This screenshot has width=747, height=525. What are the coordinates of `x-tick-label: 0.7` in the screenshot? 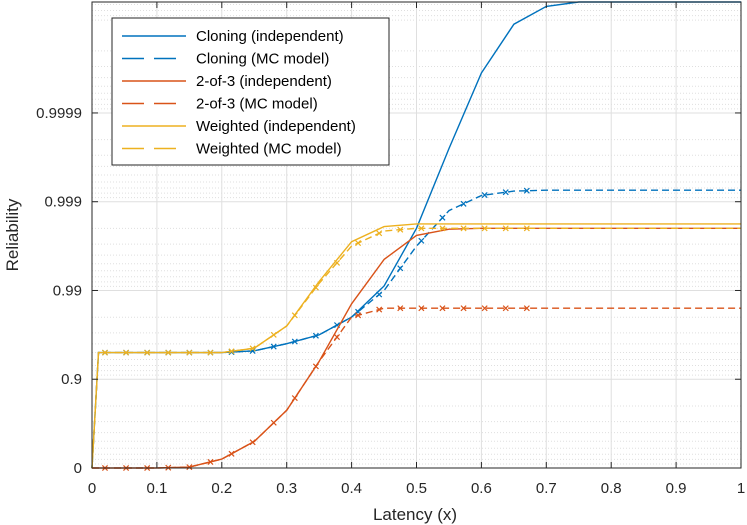 It's located at (546, 488).